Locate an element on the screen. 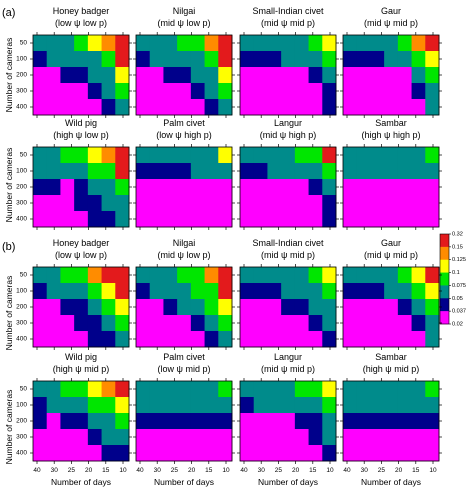 The image size is (474, 497). panel-title: Small-Indian civet is located at coordinates (288, 243).